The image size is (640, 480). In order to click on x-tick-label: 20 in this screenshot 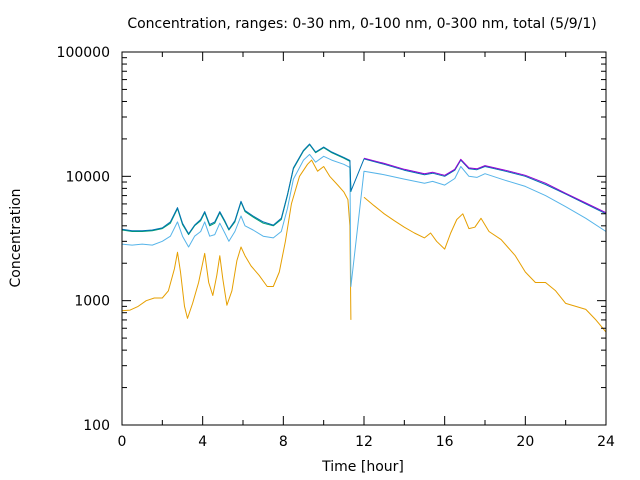, I will do `click(525, 442)`.